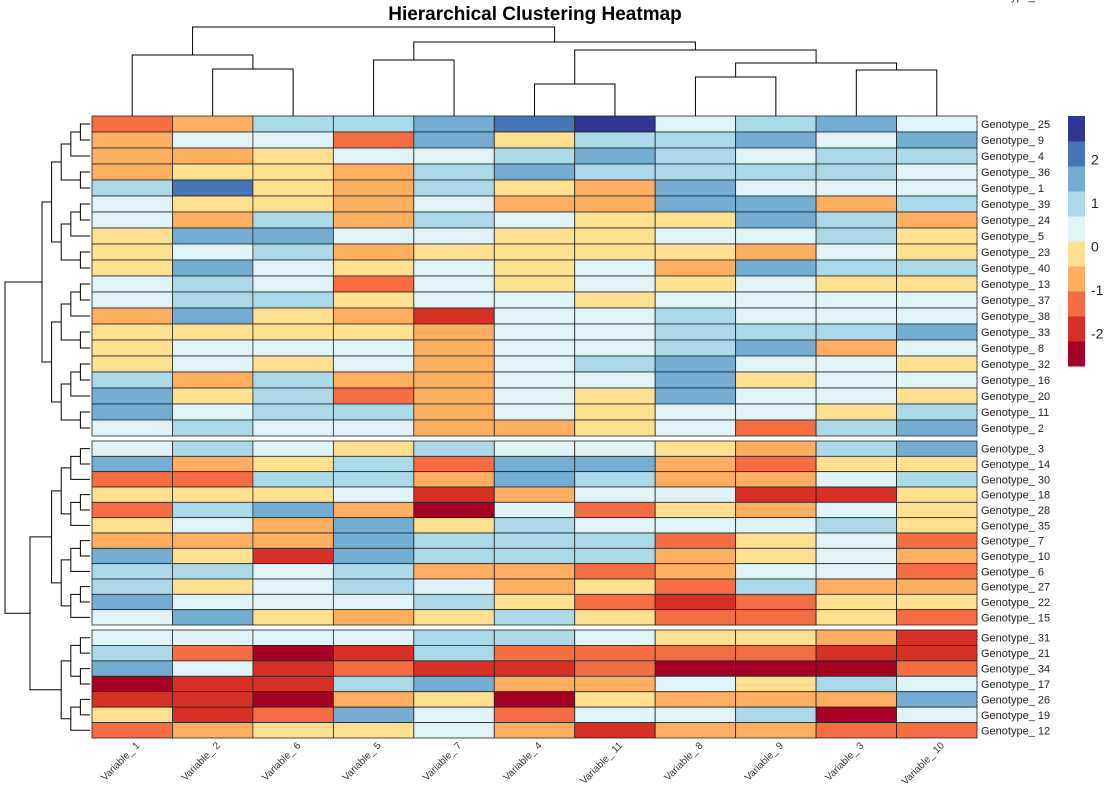 Image resolution: width=1115 pixels, height=800 pixels. I want to click on row-label: Genotype_ 15, so click(1015, 618).